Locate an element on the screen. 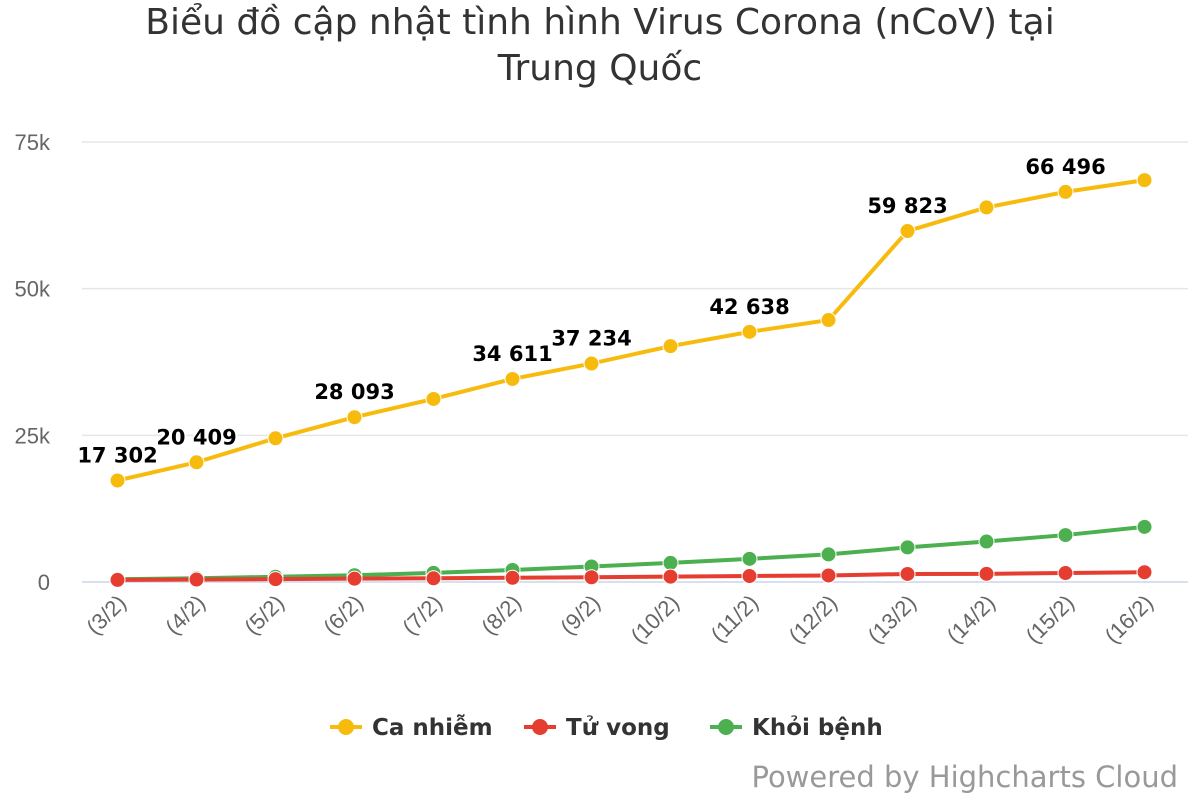 This screenshot has width=1200, height=800. x-tick-label: (5/2) is located at coordinates (264, 615).